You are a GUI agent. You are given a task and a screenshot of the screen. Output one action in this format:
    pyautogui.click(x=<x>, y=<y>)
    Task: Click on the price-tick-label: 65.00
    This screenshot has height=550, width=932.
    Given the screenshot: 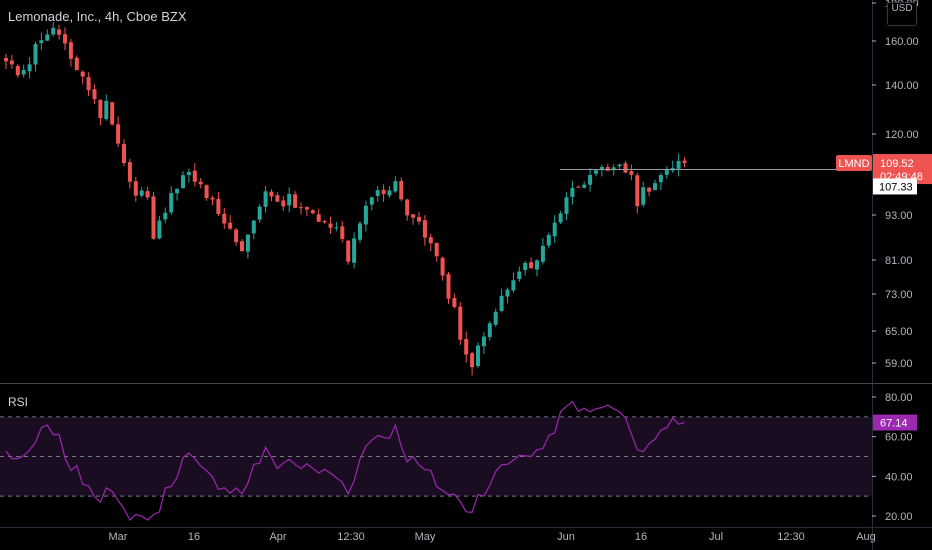 What is the action you would take?
    pyautogui.click(x=899, y=332)
    